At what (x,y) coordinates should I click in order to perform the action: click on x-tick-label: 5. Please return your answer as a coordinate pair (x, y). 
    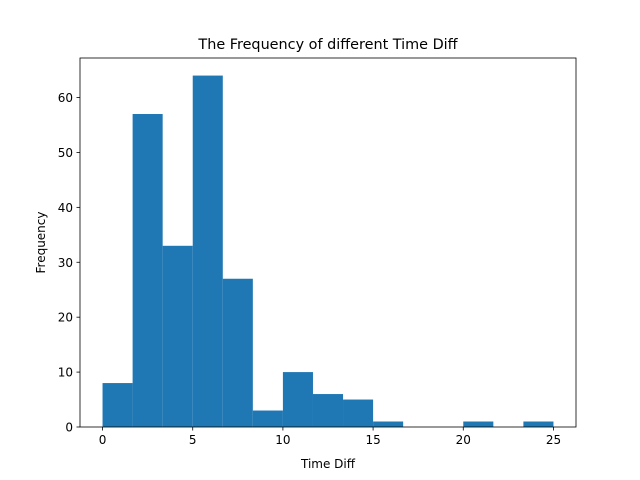
    Looking at the image, I should click on (193, 440).